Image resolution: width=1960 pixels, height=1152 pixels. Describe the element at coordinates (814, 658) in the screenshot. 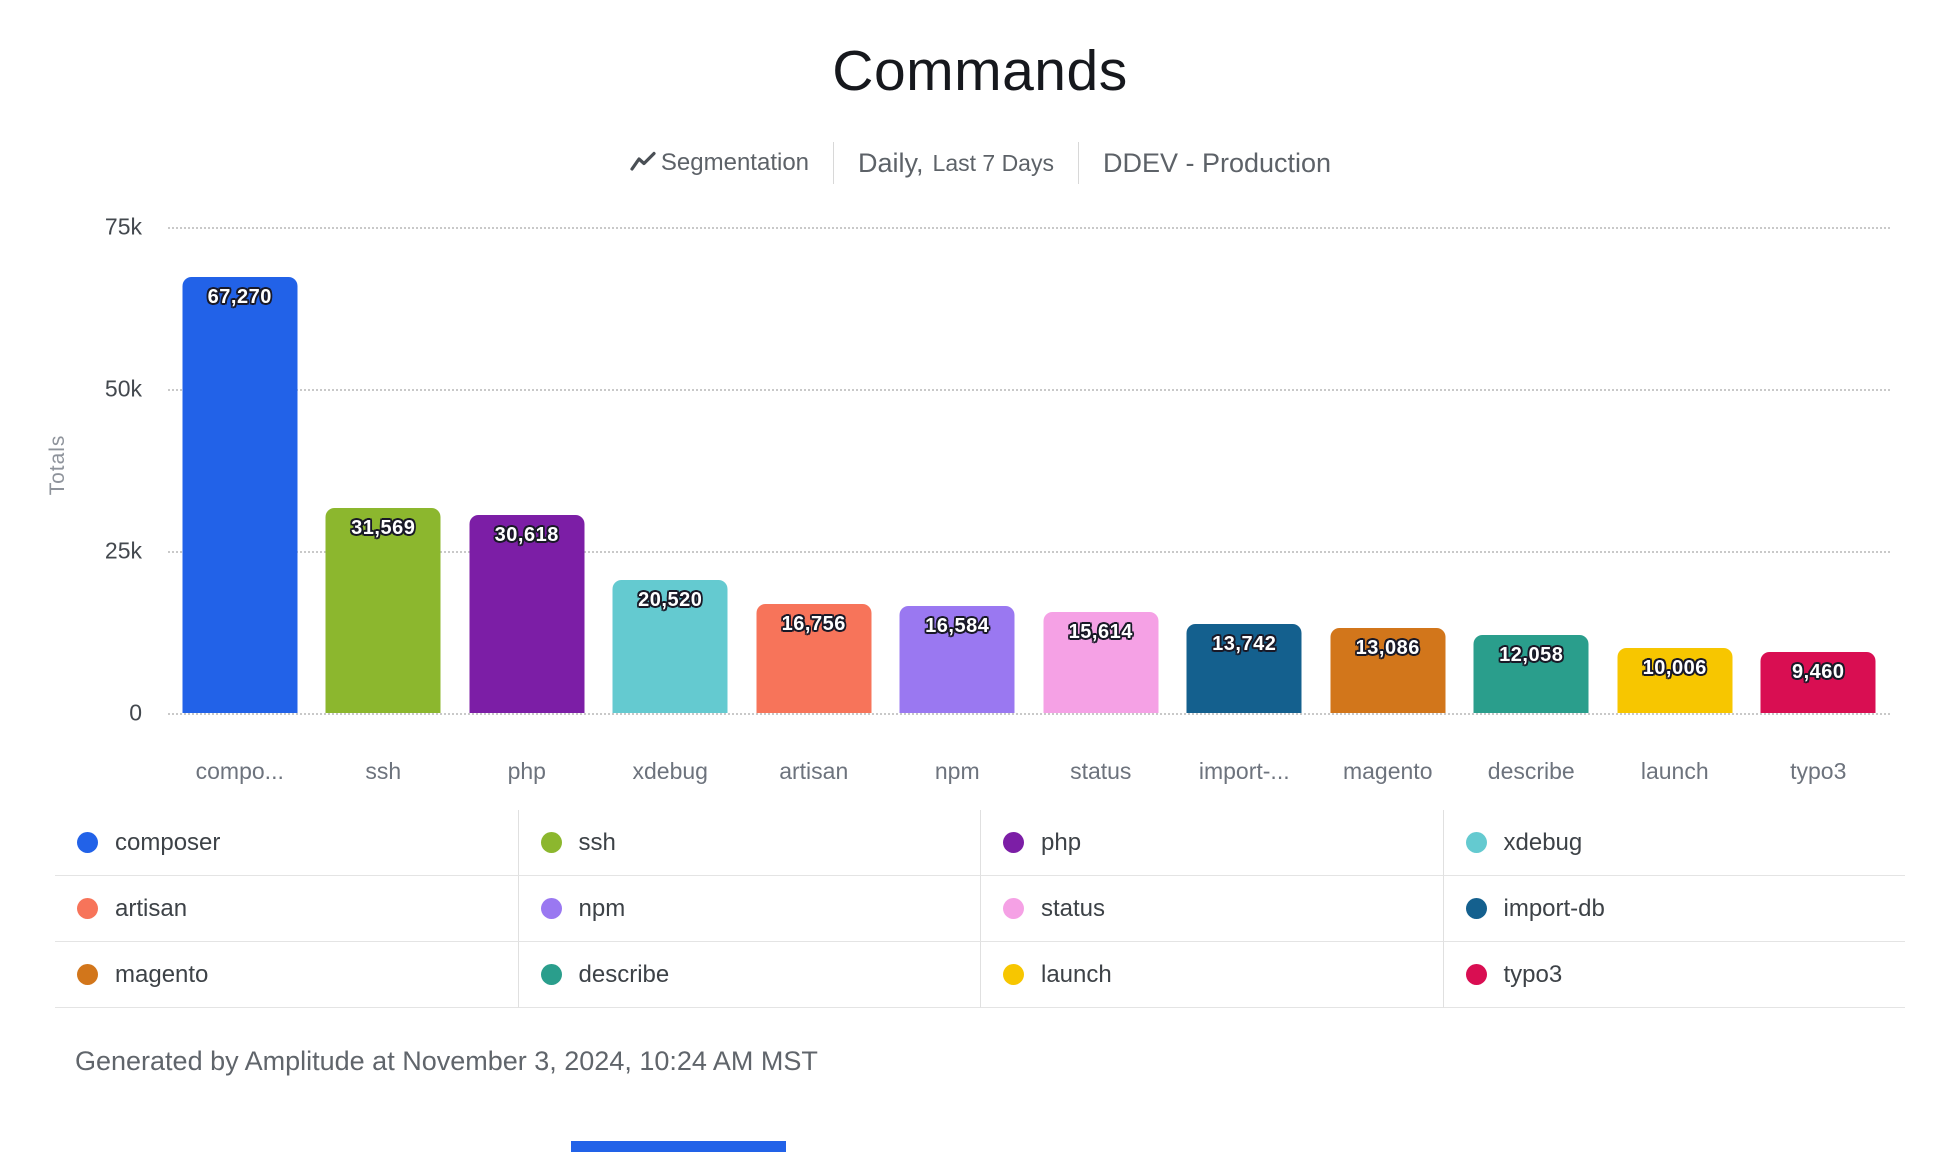

I see `bar-artisan: 16,756` at that location.